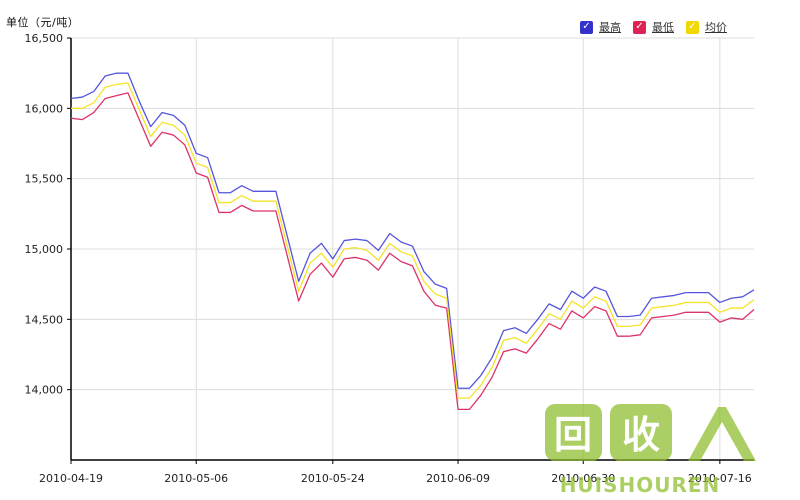 This screenshot has height=500, width=800. What do you see at coordinates (458, 478) in the screenshot?
I see `x-tick-label: 2010-06-09` at bounding box center [458, 478].